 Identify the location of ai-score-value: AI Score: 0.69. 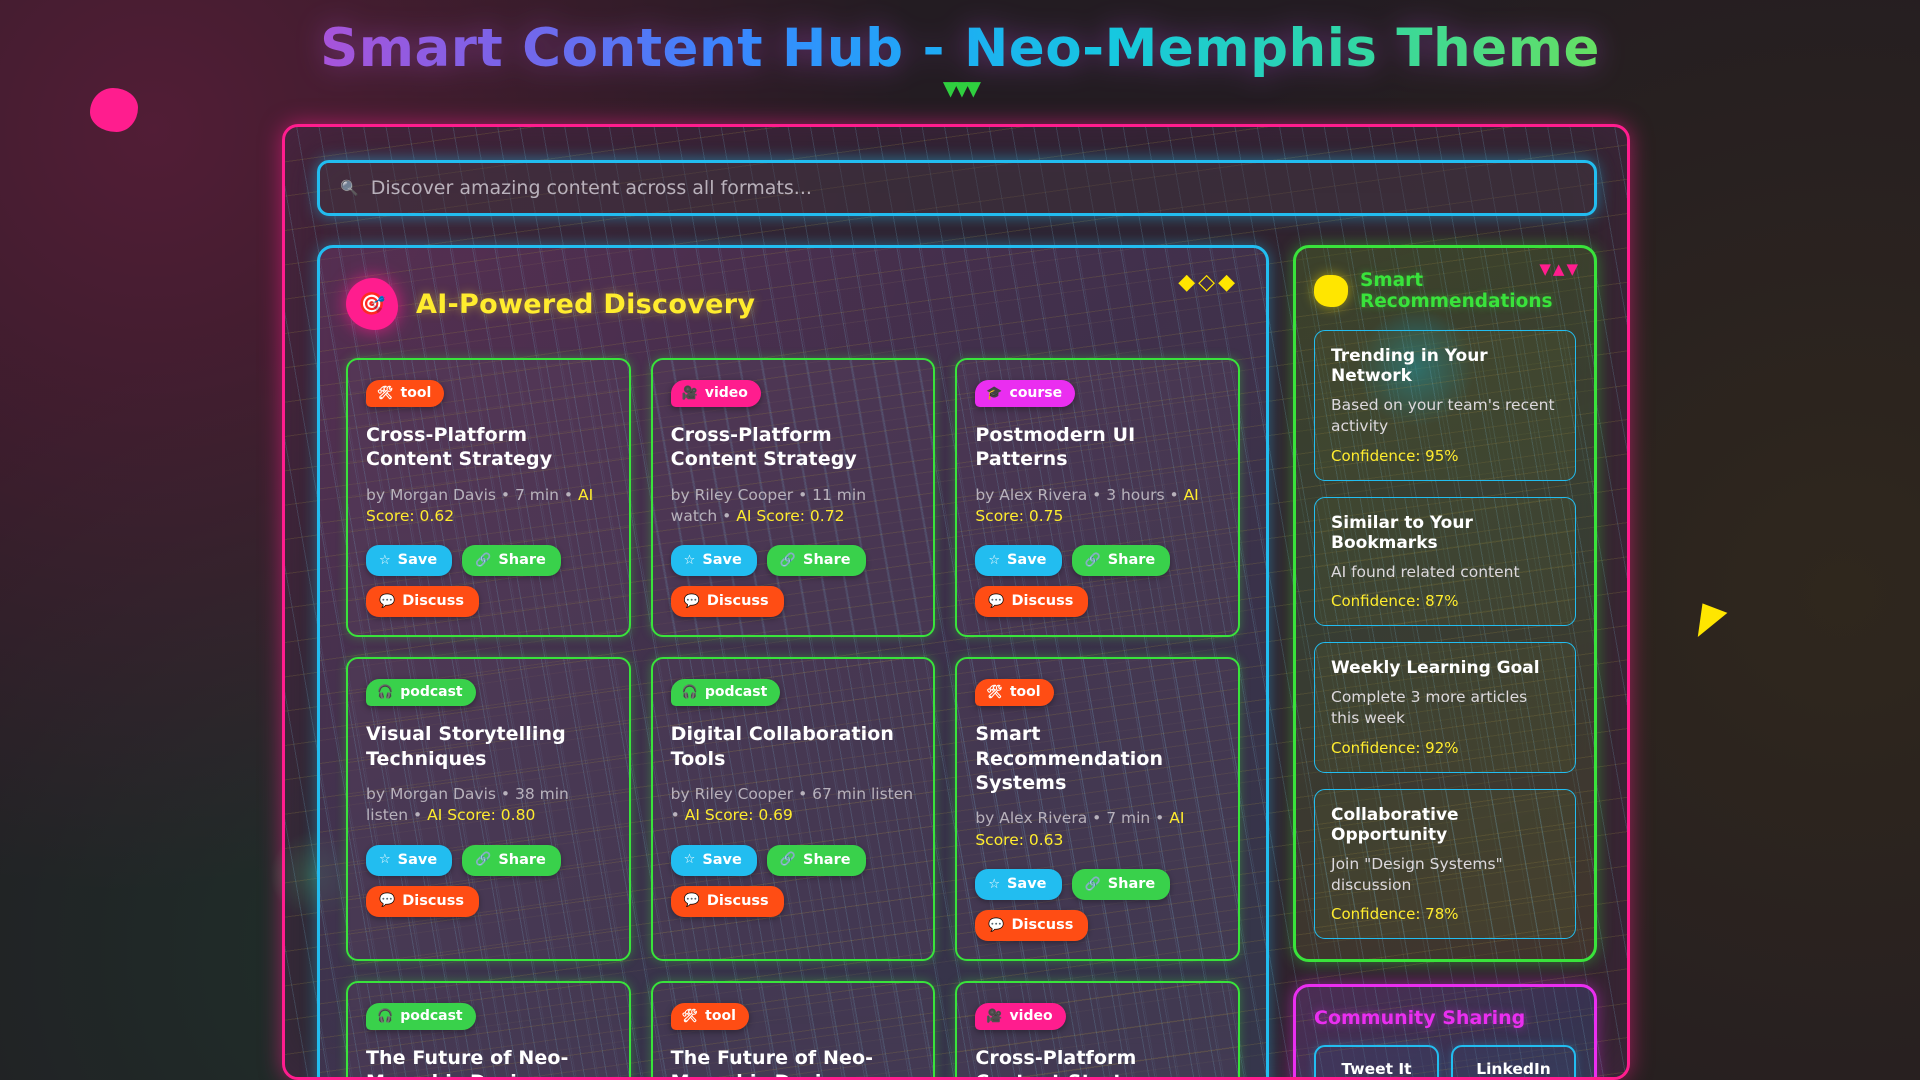
(738, 815).